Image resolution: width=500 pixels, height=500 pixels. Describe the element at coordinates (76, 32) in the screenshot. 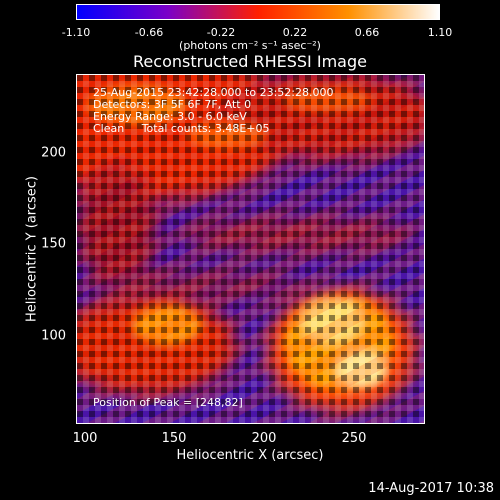

I see `colorbar-tick: -1.10` at that location.